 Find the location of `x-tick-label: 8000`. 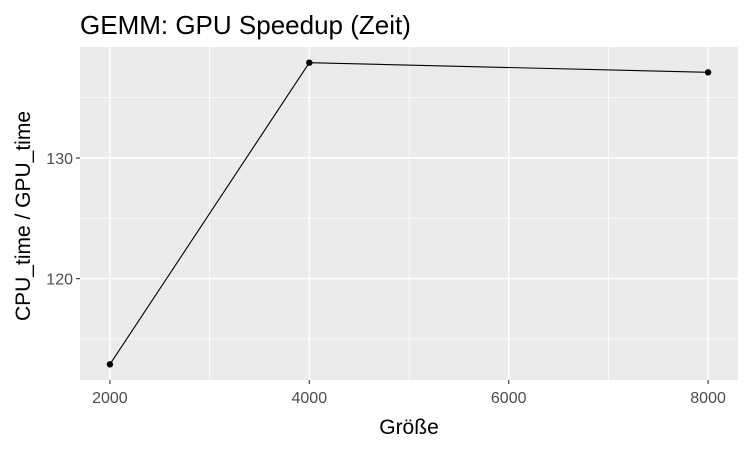

x-tick-label: 8000 is located at coordinates (708, 398).